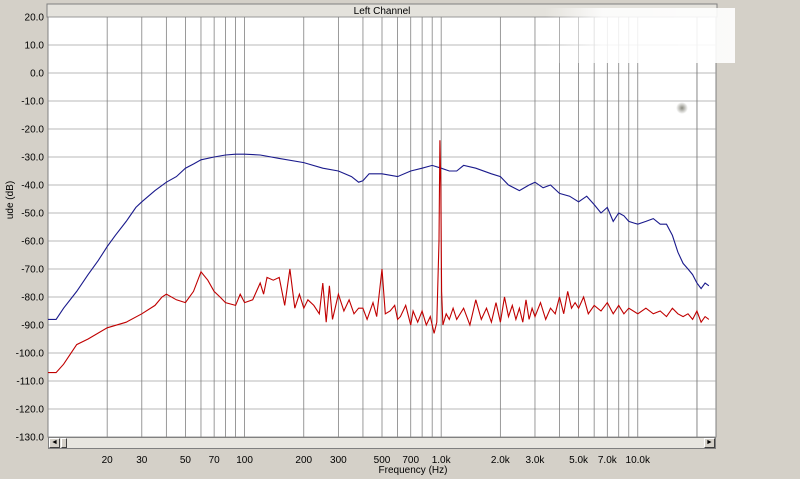 This screenshot has height=479, width=800. Describe the element at coordinates (608, 460) in the screenshot. I see `x-tick-label: 7.0k` at that location.